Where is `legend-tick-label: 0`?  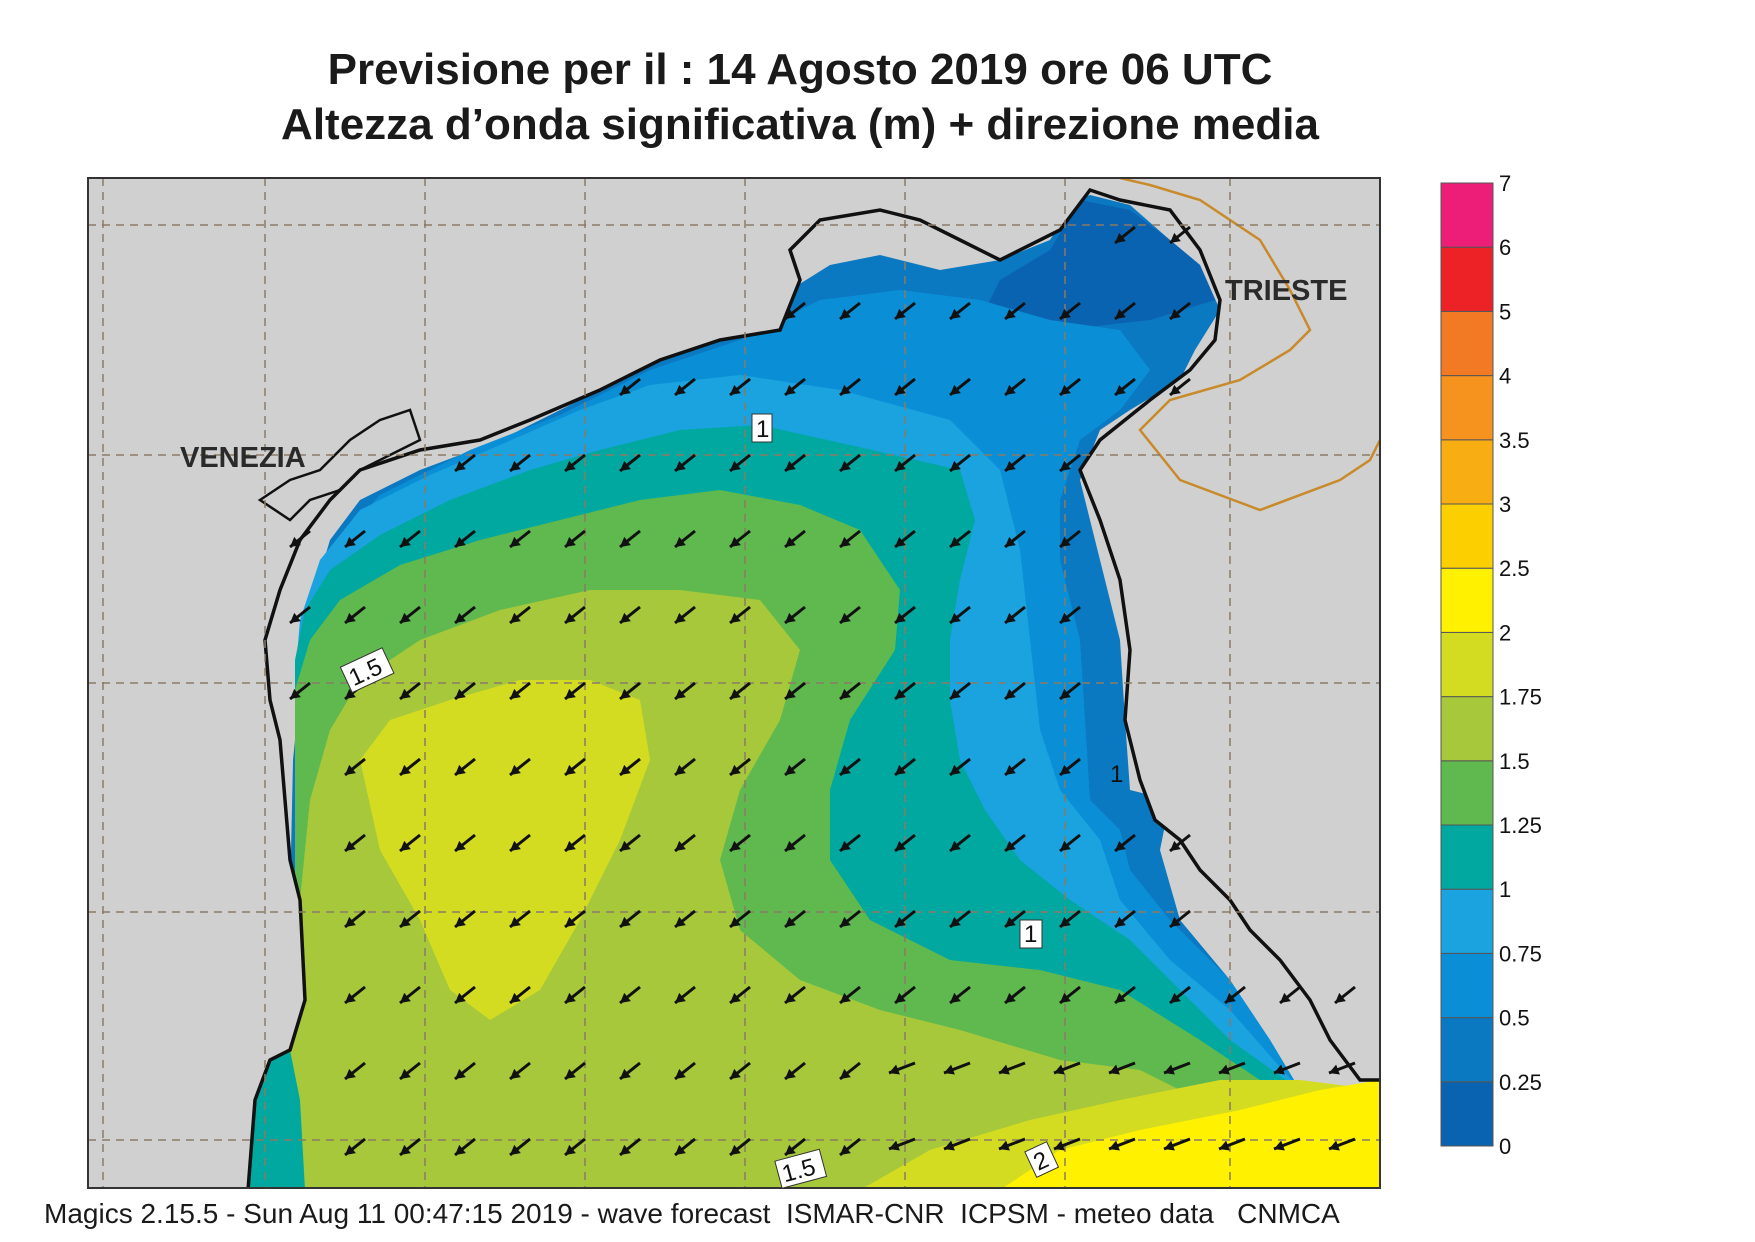
legend-tick-label: 0 is located at coordinates (1505, 1146).